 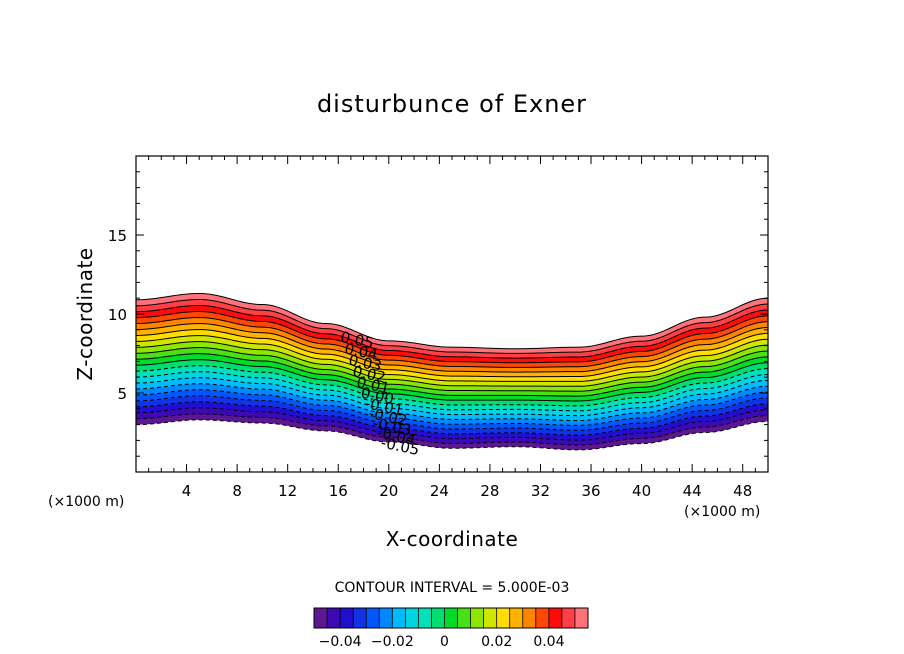 I want to click on colorbar, so click(x=451, y=618).